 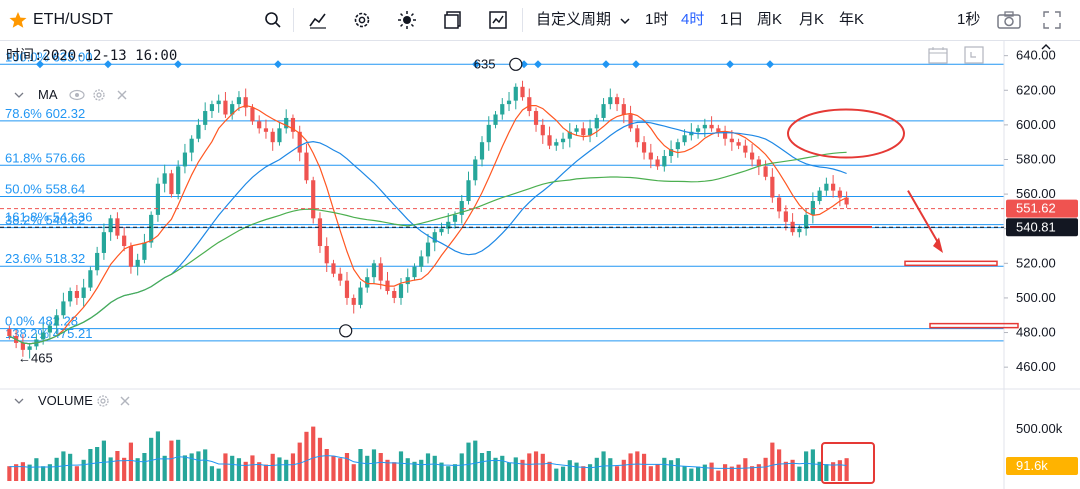 I want to click on price-tick-label: 500.00, so click(x=1036, y=297).